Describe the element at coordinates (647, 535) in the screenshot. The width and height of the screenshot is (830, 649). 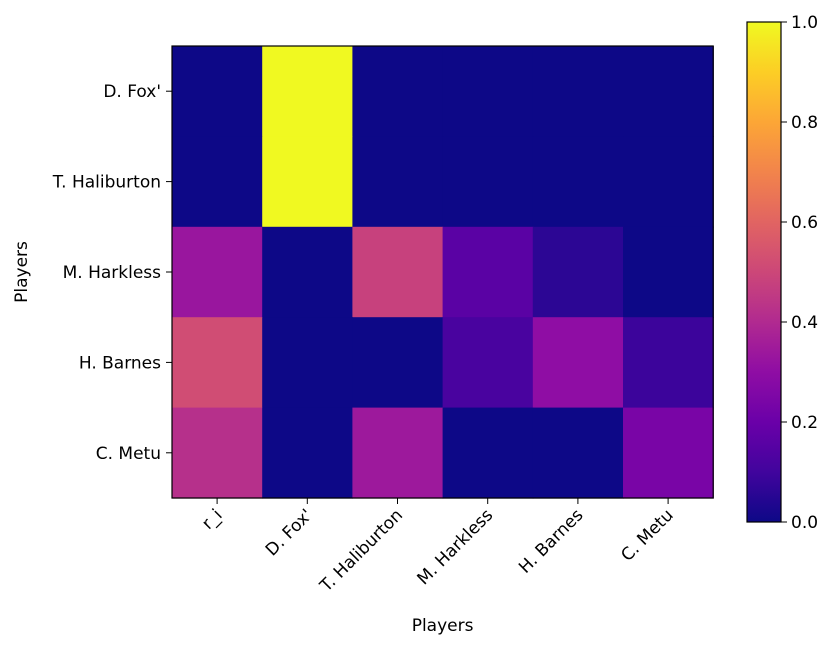
I see `x-tick-label: C. Metu` at that location.